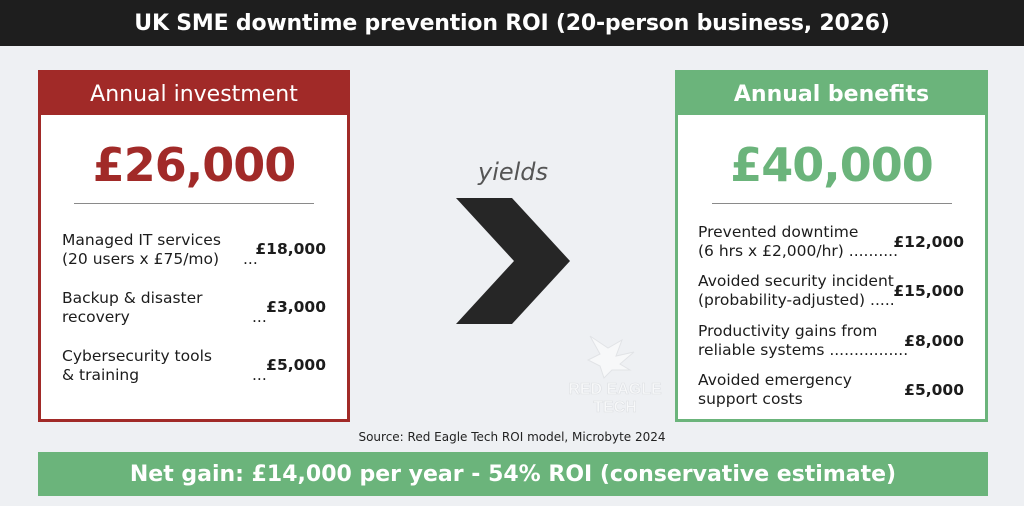  What do you see at coordinates (96, 317) in the screenshot?
I see `line-item-label: recovery` at bounding box center [96, 317].